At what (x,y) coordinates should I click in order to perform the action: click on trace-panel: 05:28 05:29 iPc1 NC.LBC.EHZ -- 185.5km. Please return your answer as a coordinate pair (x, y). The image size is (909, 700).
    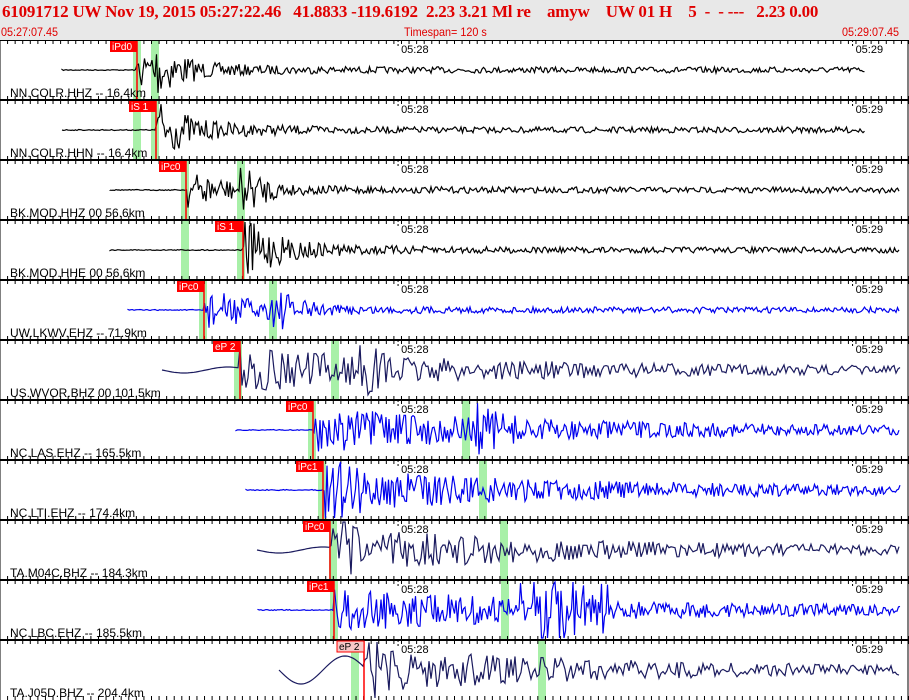
    Looking at the image, I should click on (454, 609).